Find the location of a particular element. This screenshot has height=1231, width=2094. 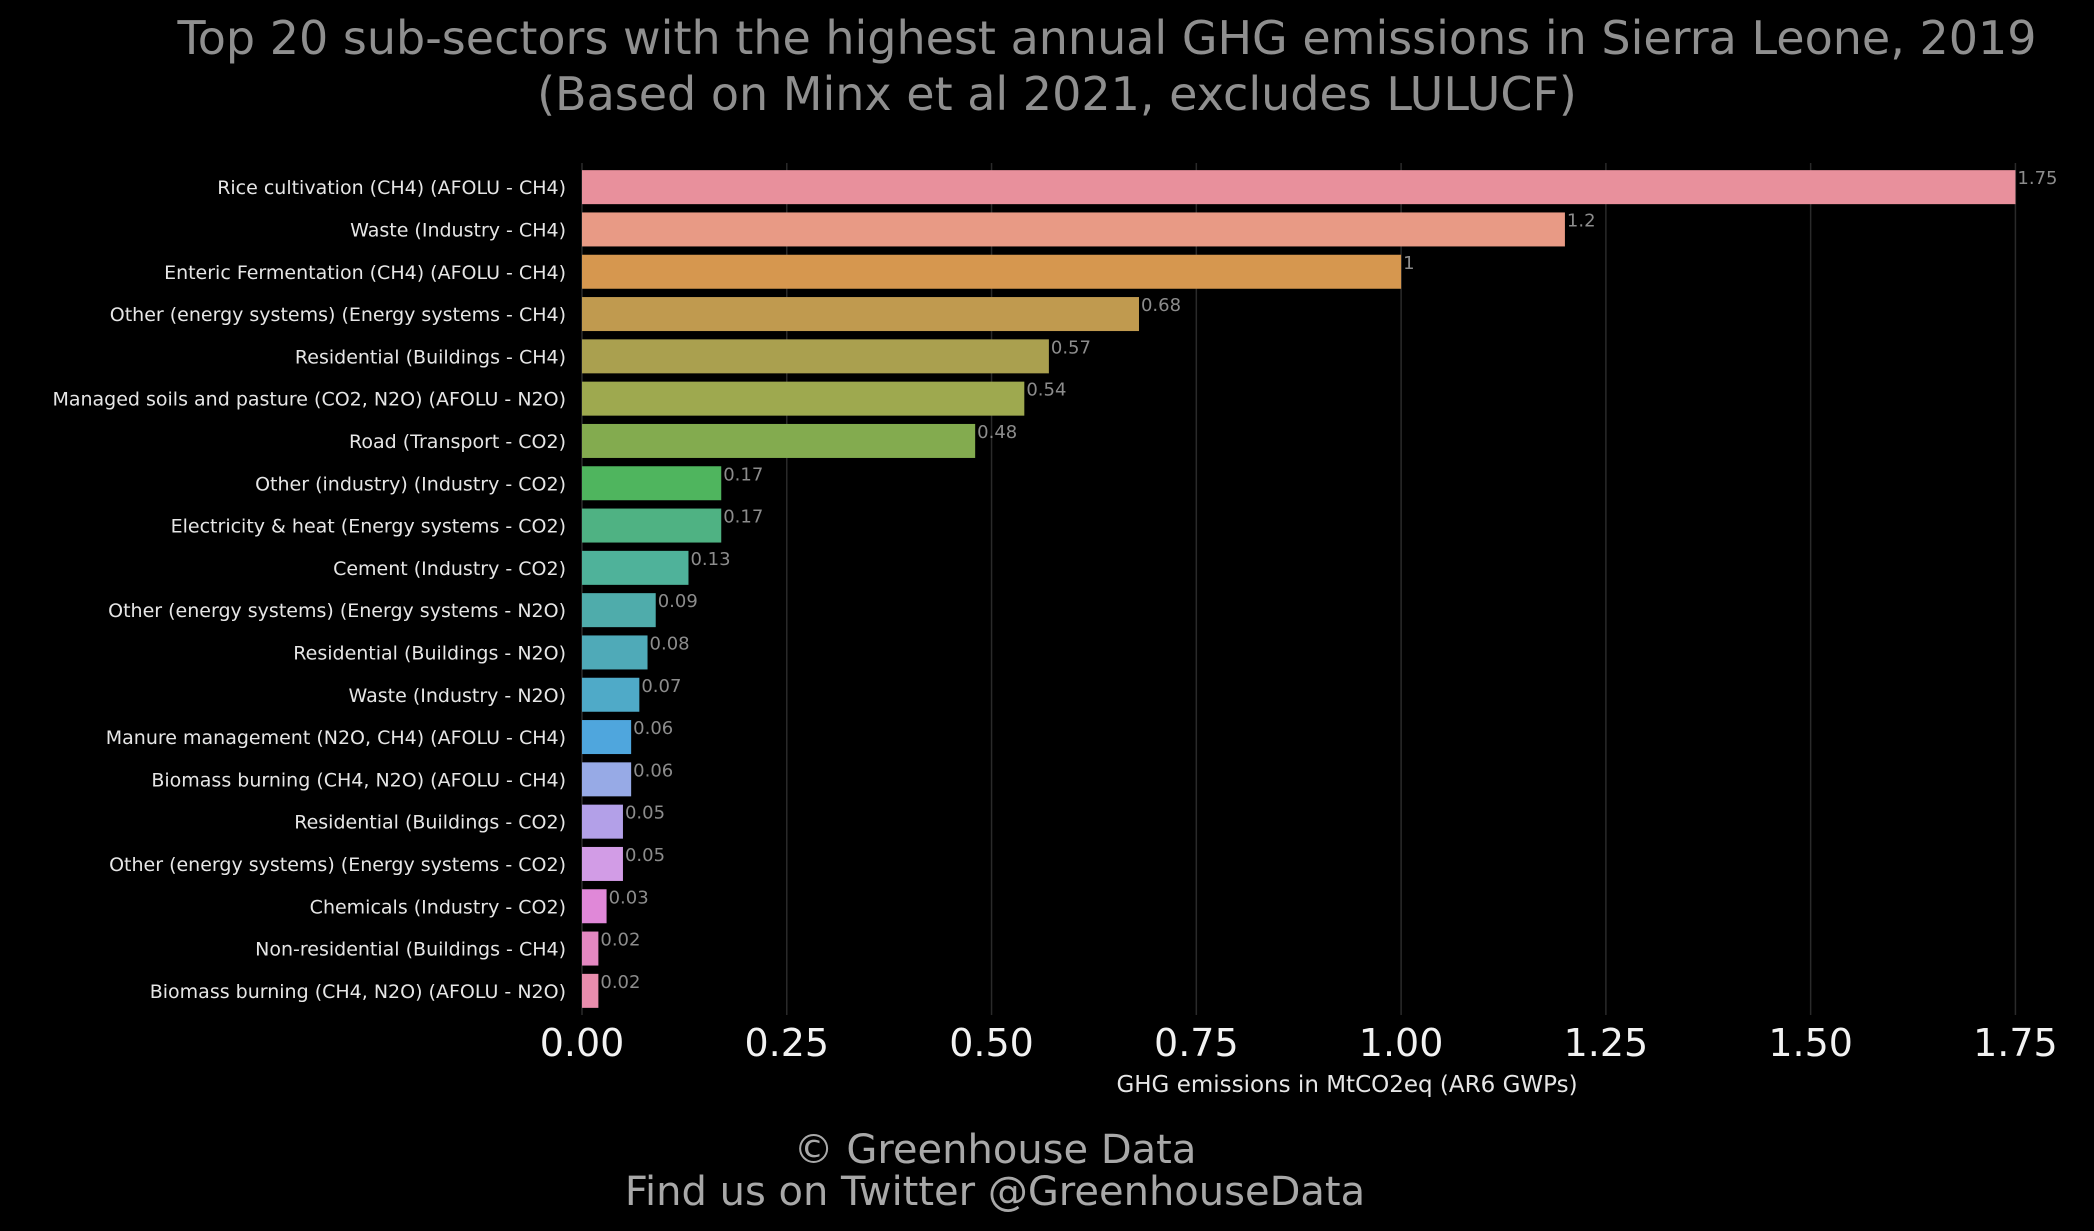

bar-value-label: 0.13 is located at coordinates (710, 559).